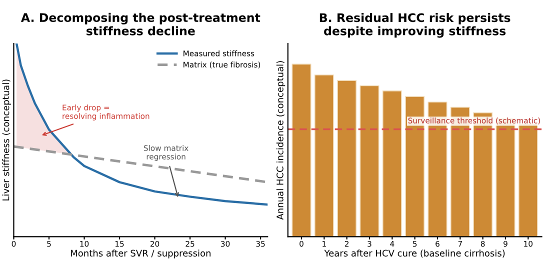 The height and width of the screenshot is (272, 550). What do you see at coordinates (6, 140) in the screenshot?
I see `y-axis-title: Liver stiffness (conceptual)` at bounding box center [6, 140].